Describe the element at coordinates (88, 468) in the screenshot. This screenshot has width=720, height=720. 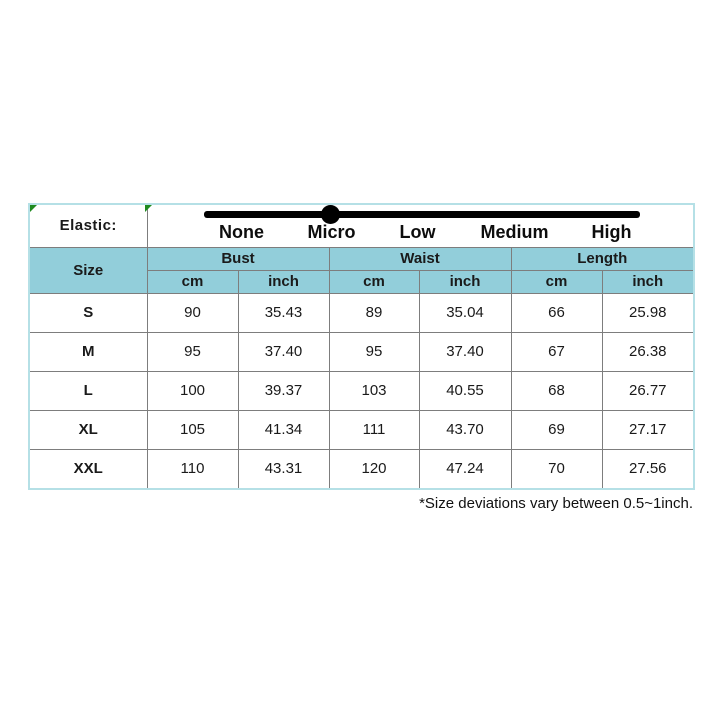
I see `size-label: XXL` at that location.